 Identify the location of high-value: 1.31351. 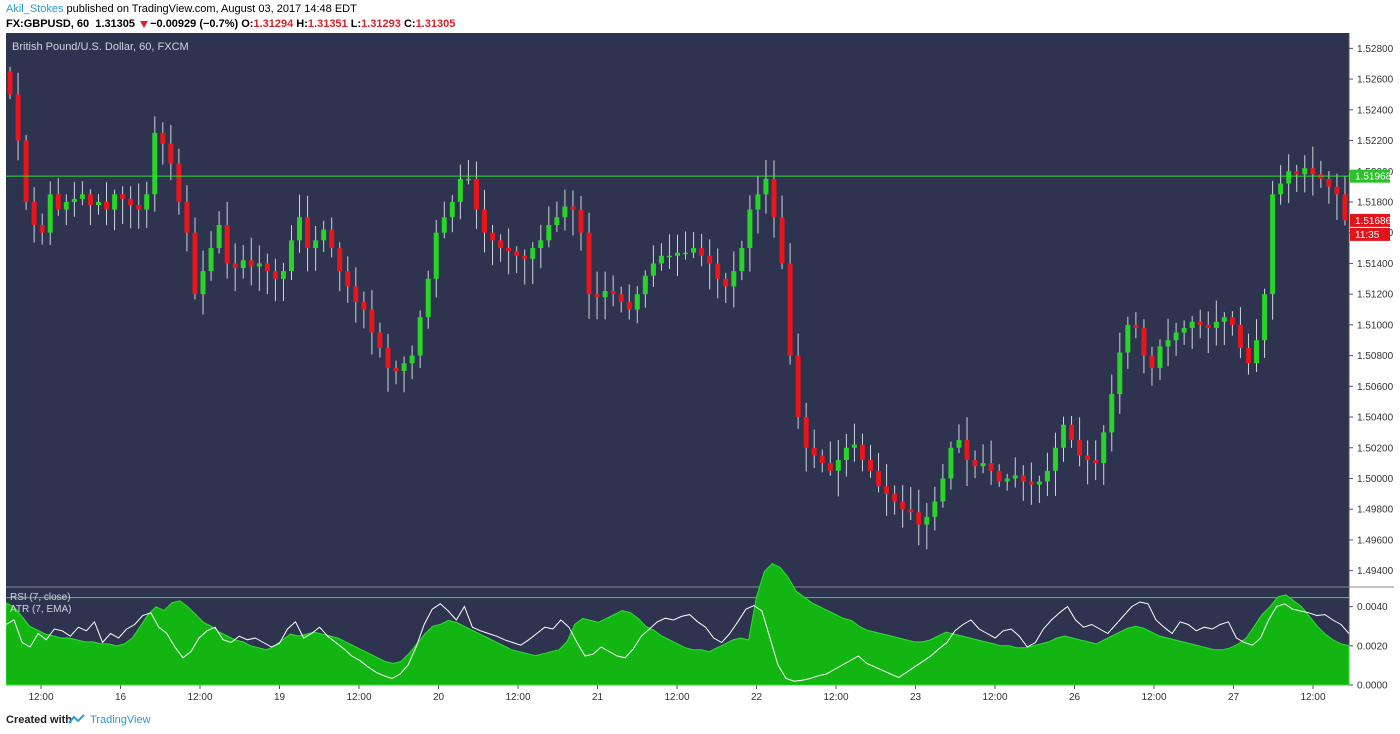
(327, 24).